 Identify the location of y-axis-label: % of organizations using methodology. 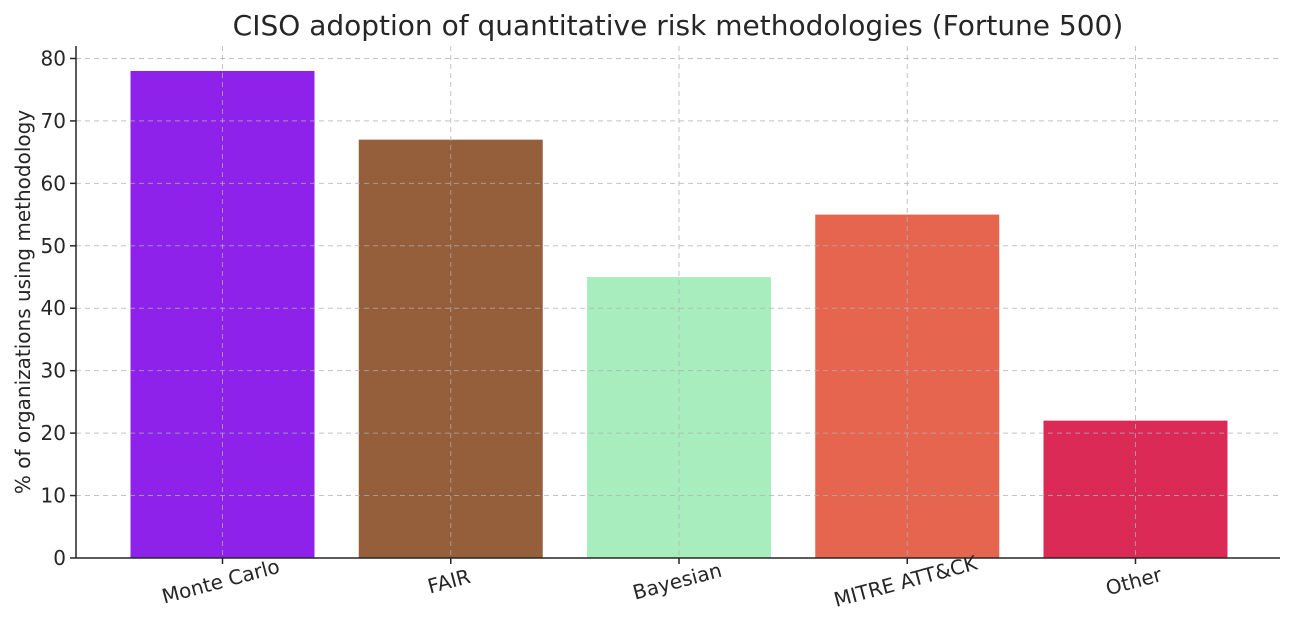
(23, 302).